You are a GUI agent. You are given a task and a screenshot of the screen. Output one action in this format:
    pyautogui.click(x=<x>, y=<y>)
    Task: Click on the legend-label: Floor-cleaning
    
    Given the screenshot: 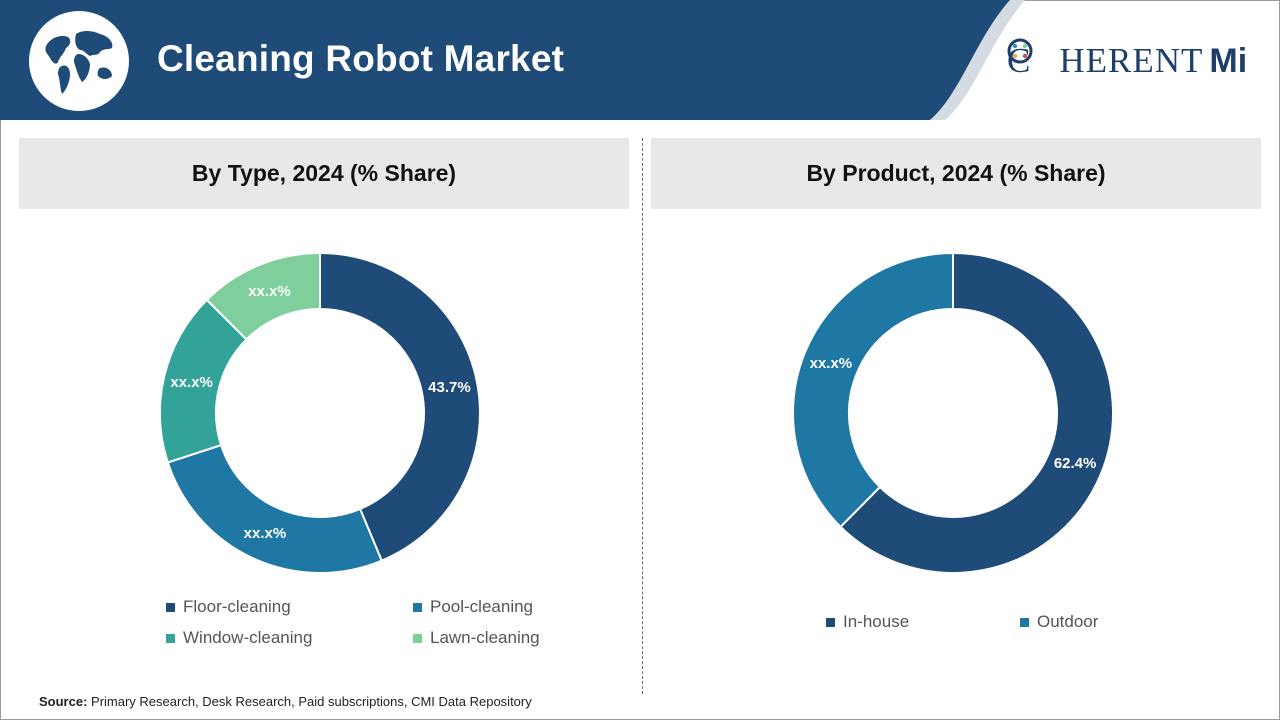 What is the action you would take?
    pyautogui.click(x=237, y=606)
    